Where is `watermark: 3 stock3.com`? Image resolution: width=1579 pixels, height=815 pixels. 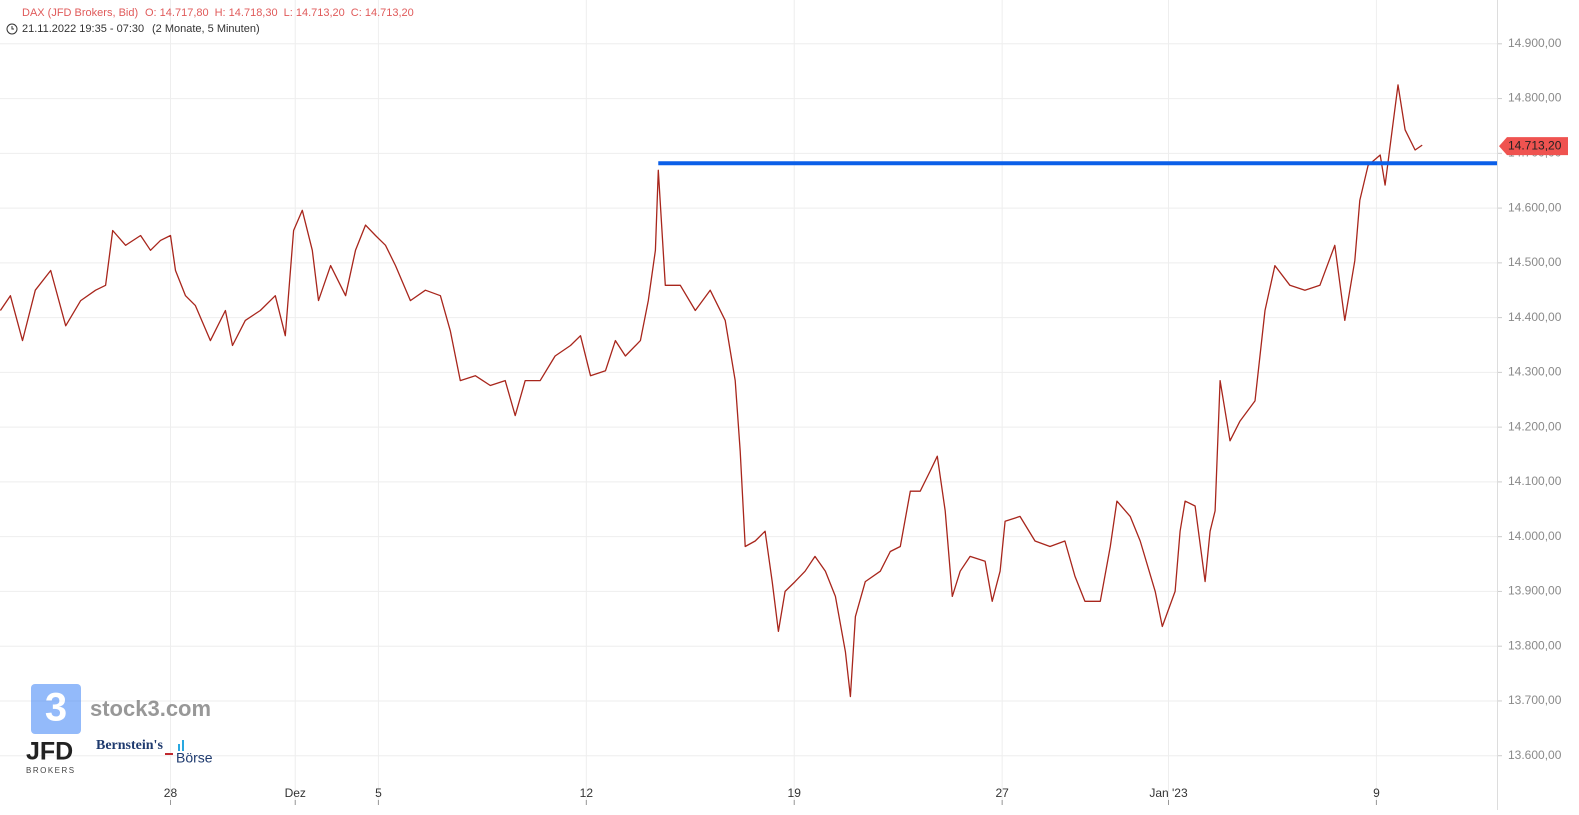 watermark: 3 stock3.com is located at coordinates (121, 709).